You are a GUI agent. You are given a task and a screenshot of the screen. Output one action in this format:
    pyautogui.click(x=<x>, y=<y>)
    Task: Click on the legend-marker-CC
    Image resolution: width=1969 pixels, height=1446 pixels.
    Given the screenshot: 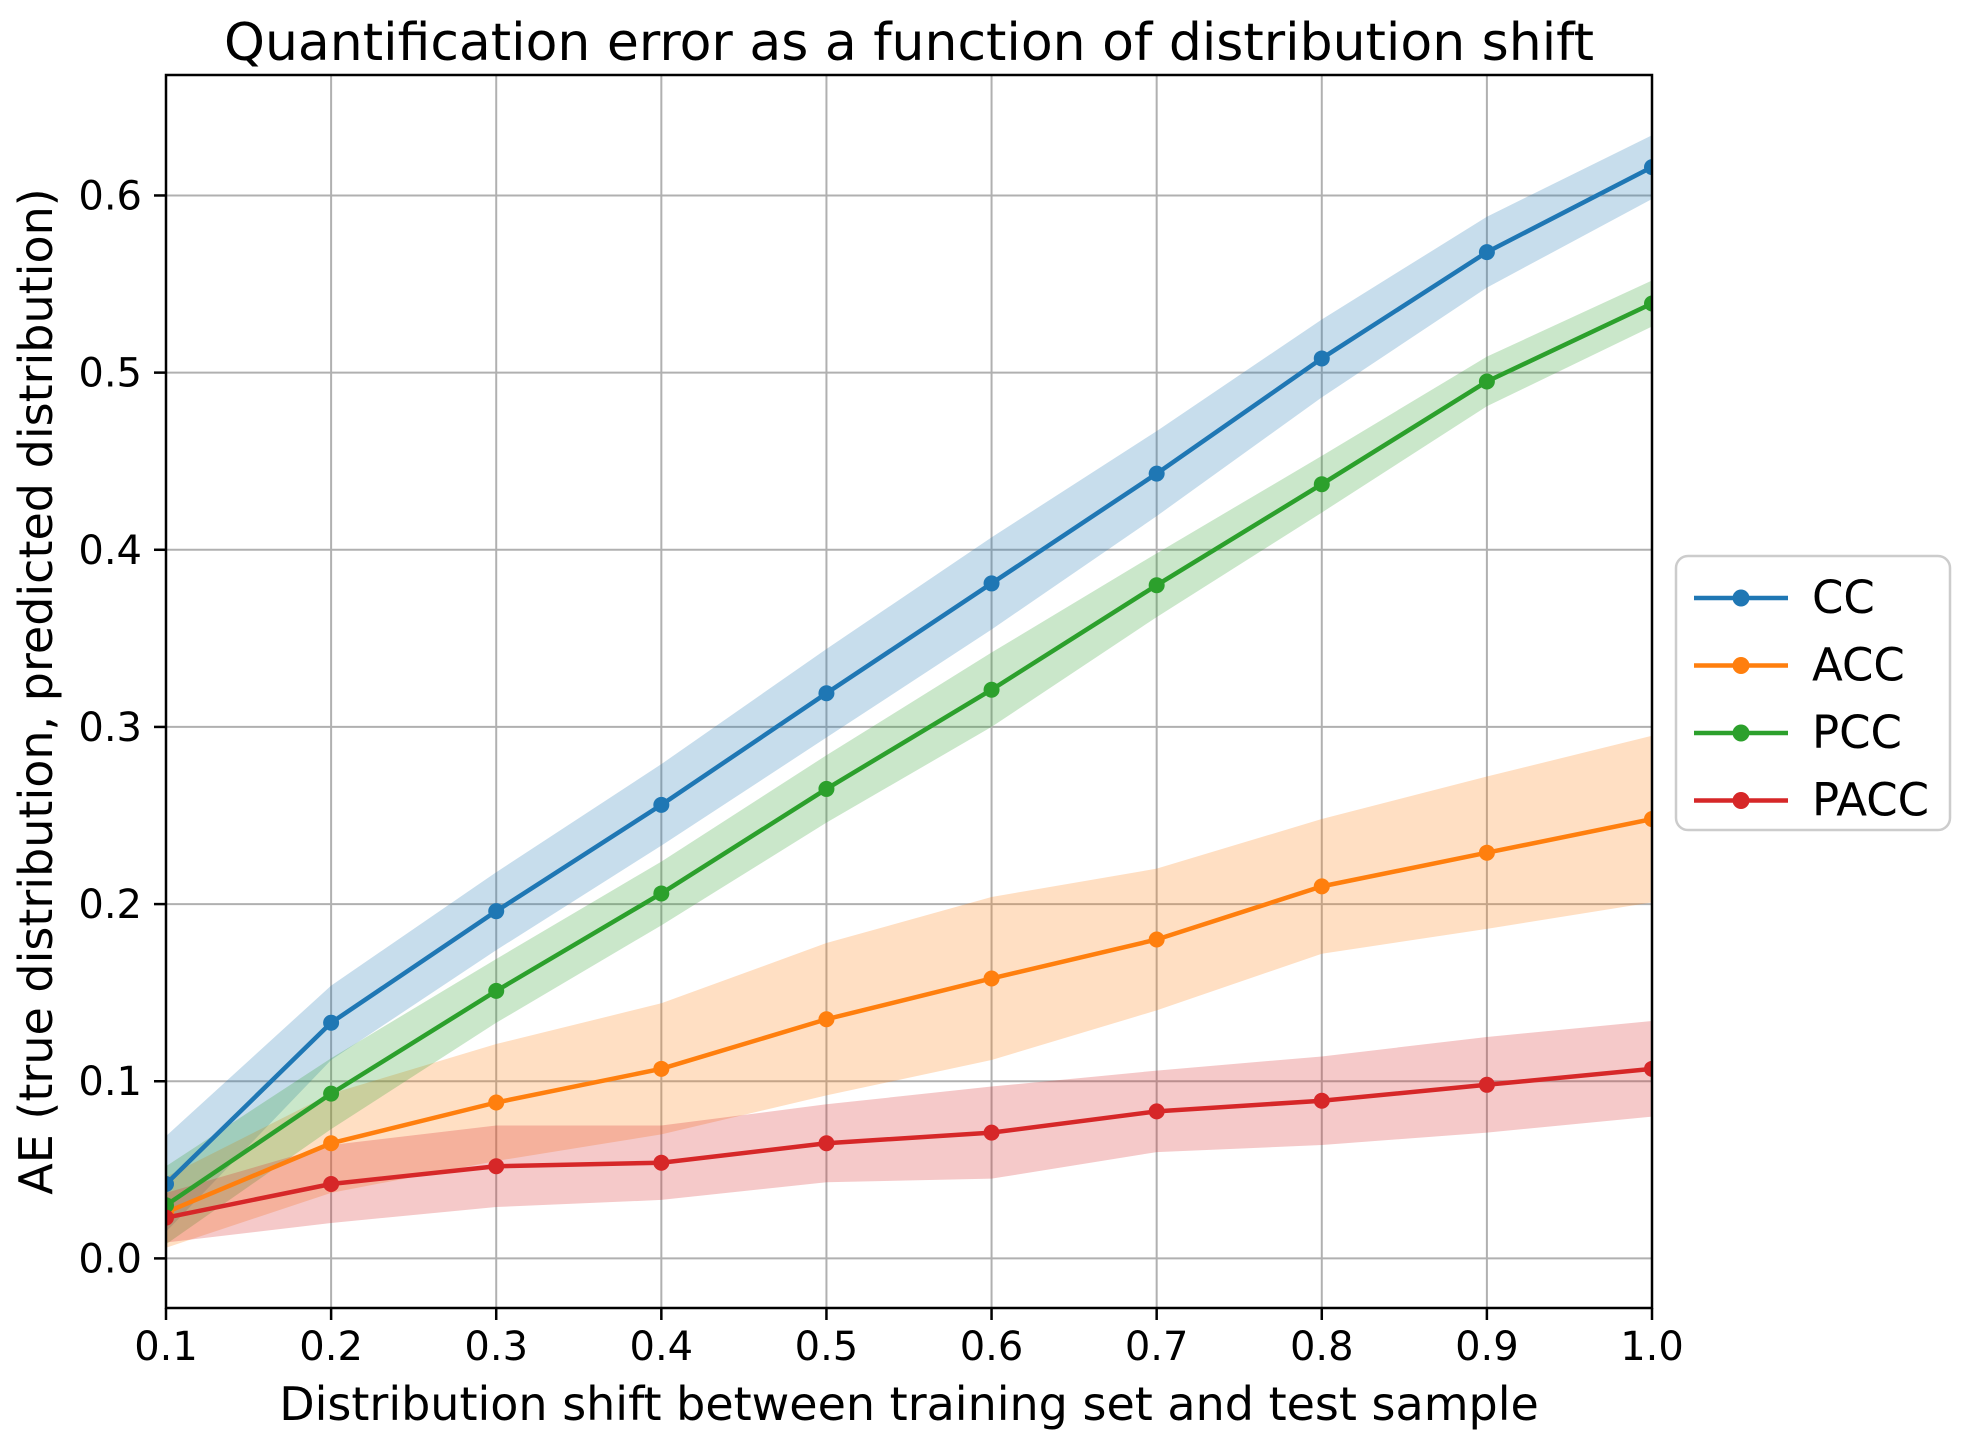 What is the action you would take?
    pyautogui.click(x=1741, y=598)
    